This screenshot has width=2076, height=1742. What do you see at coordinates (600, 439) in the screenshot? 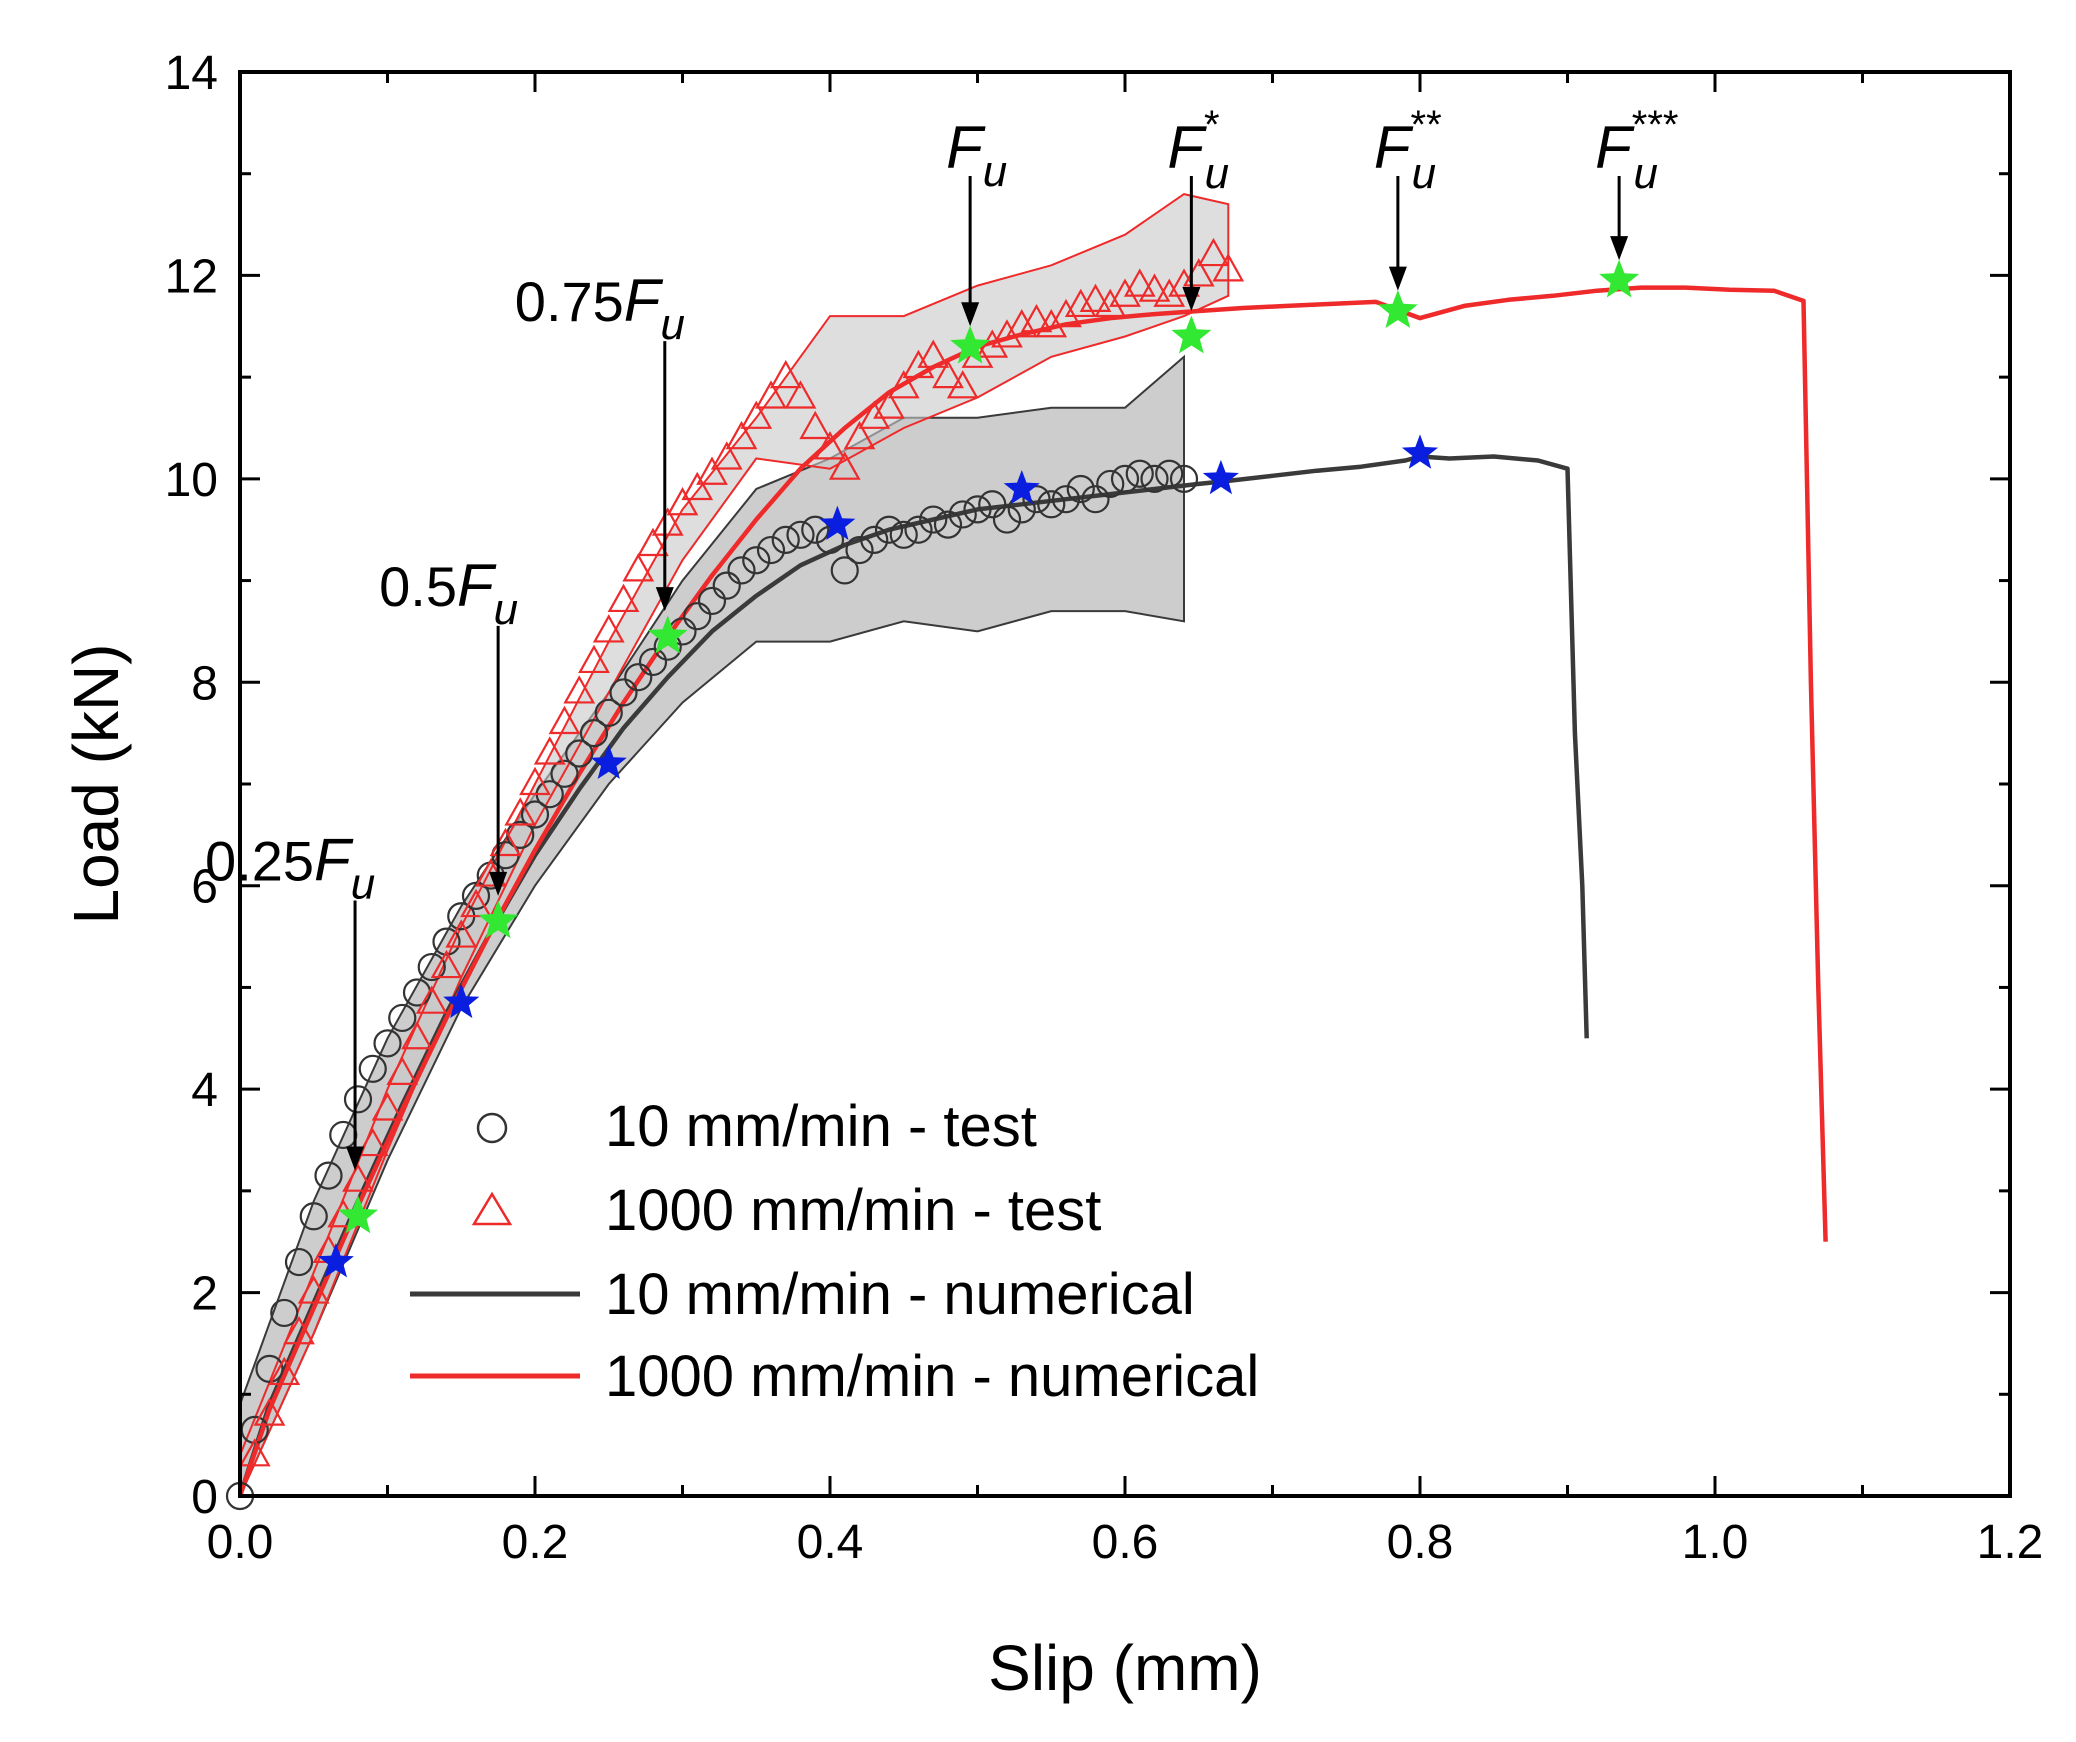
I see `load-annotation: 0.75Fu` at bounding box center [600, 439].